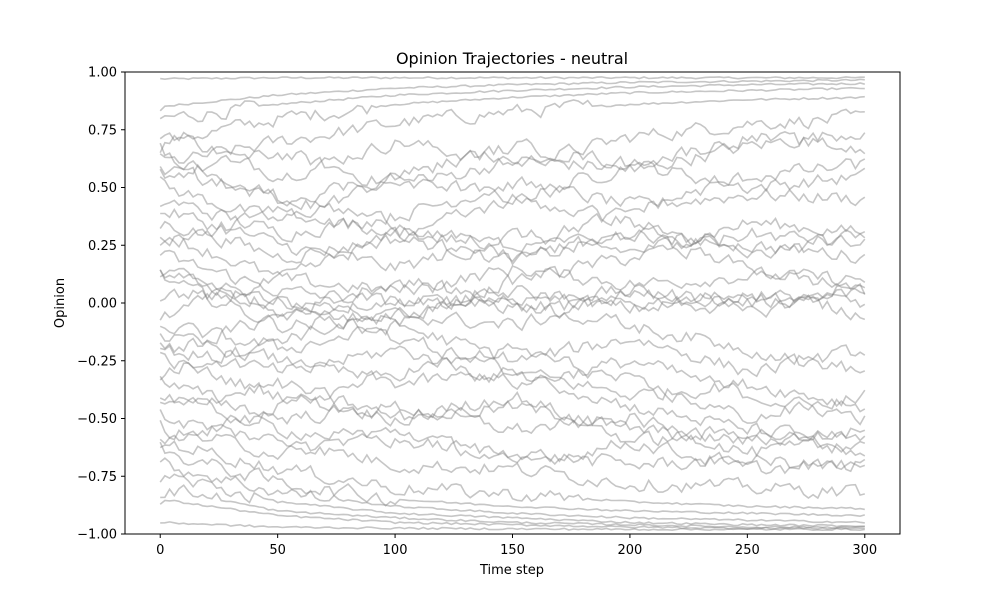  What do you see at coordinates (512, 58) in the screenshot?
I see `chart-title: Opinion Trajectories - neutral` at bounding box center [512, 58].